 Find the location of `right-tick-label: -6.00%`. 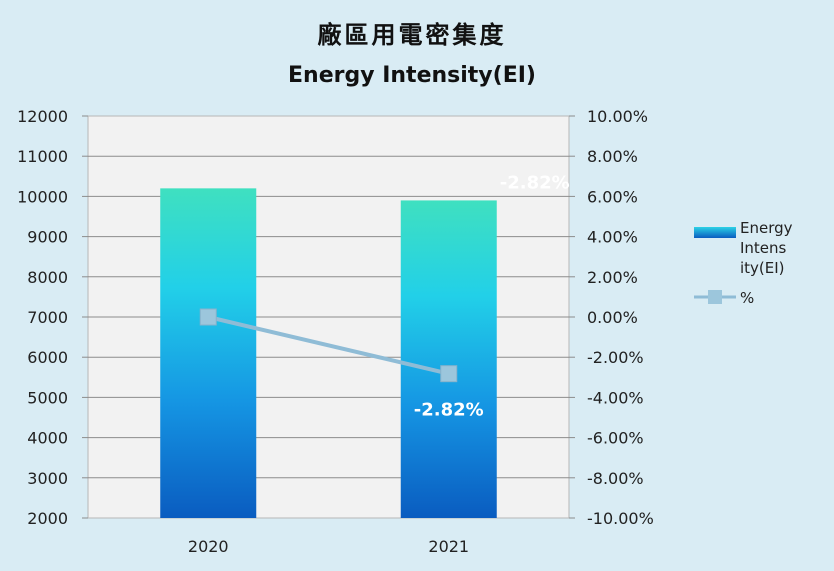

right-tick-label: -6.00% is located at coordinates (615, 438).